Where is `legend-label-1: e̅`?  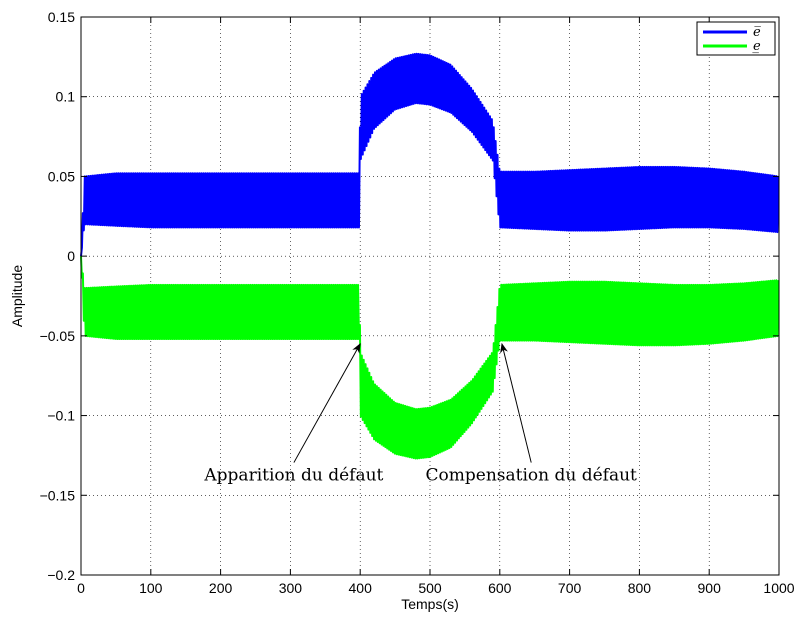 legend-label-1: e̅ is located at coordinates (757, 32).